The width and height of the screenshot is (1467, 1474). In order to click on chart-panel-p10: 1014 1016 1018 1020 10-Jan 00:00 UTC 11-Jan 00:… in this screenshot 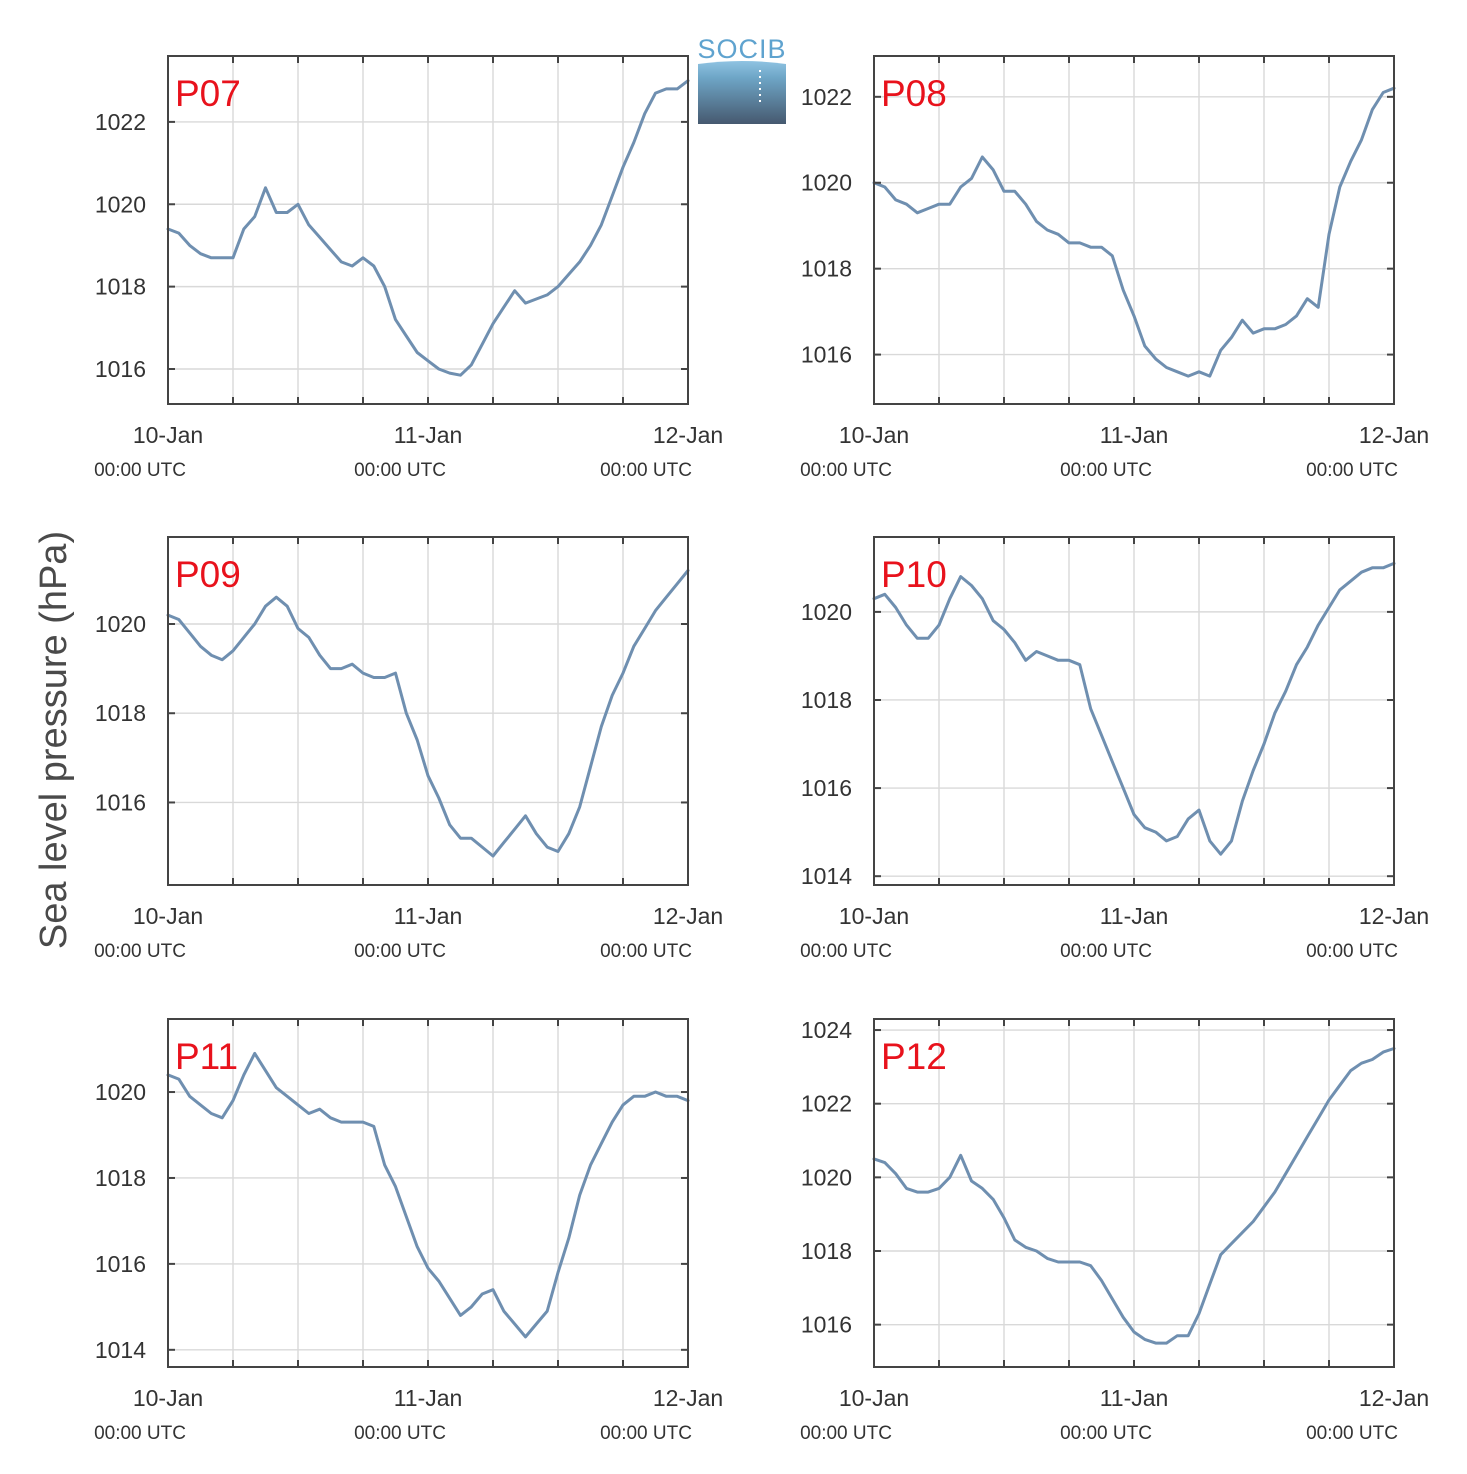, I will do `click(1114, 749)`.